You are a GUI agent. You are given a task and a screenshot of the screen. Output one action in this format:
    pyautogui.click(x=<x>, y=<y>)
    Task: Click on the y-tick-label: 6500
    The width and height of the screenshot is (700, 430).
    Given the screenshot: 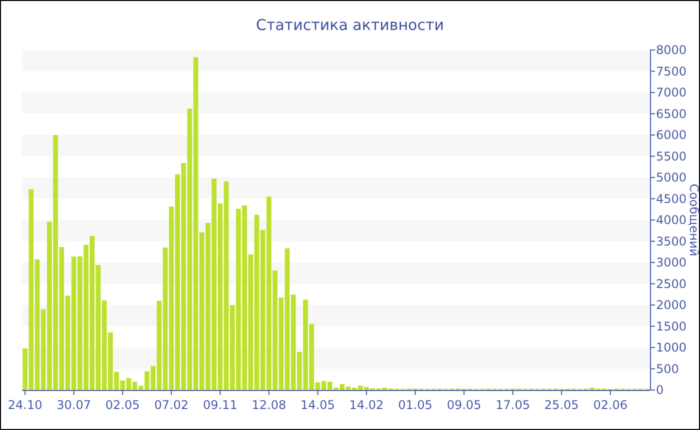 What is the action you would take?
    pyautogui.click(x=671, y=113)
    